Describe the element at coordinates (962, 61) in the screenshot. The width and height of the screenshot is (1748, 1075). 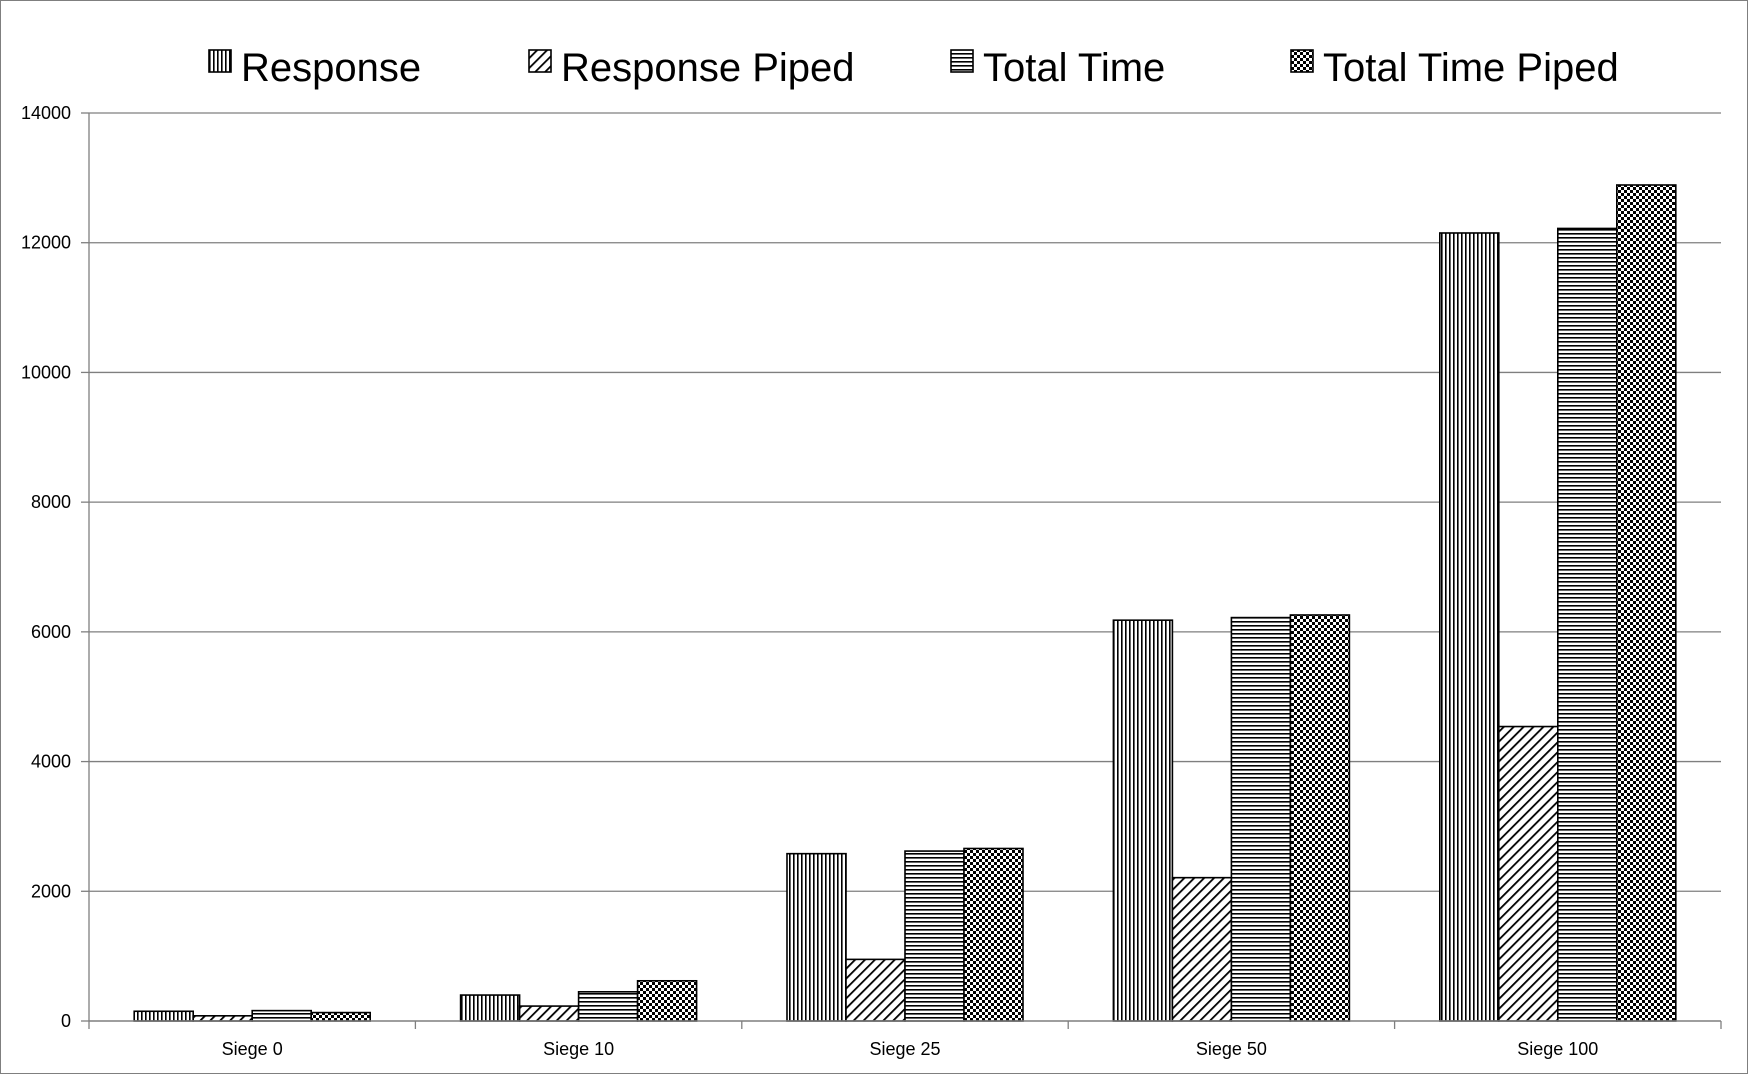
I see `legend-swatch-total-time` at that location.